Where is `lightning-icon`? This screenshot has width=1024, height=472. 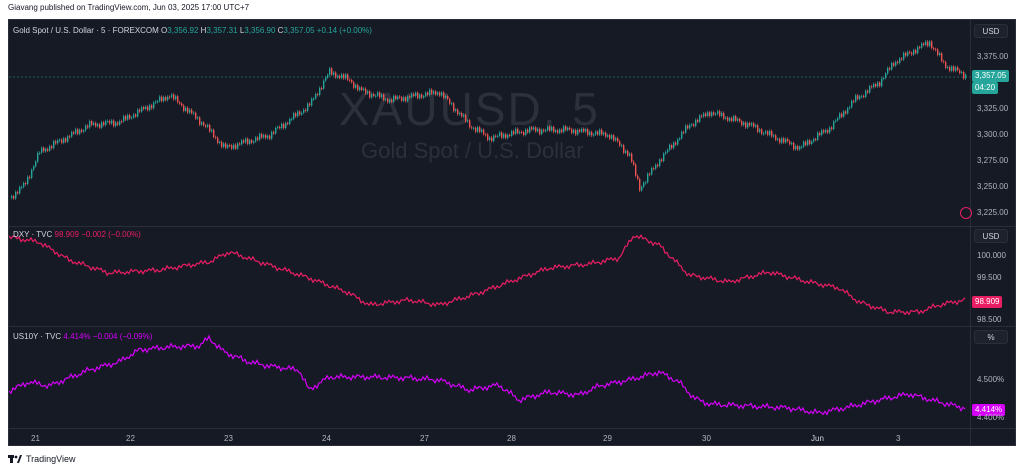 lightning-icon is located at coordinates (966, 213).